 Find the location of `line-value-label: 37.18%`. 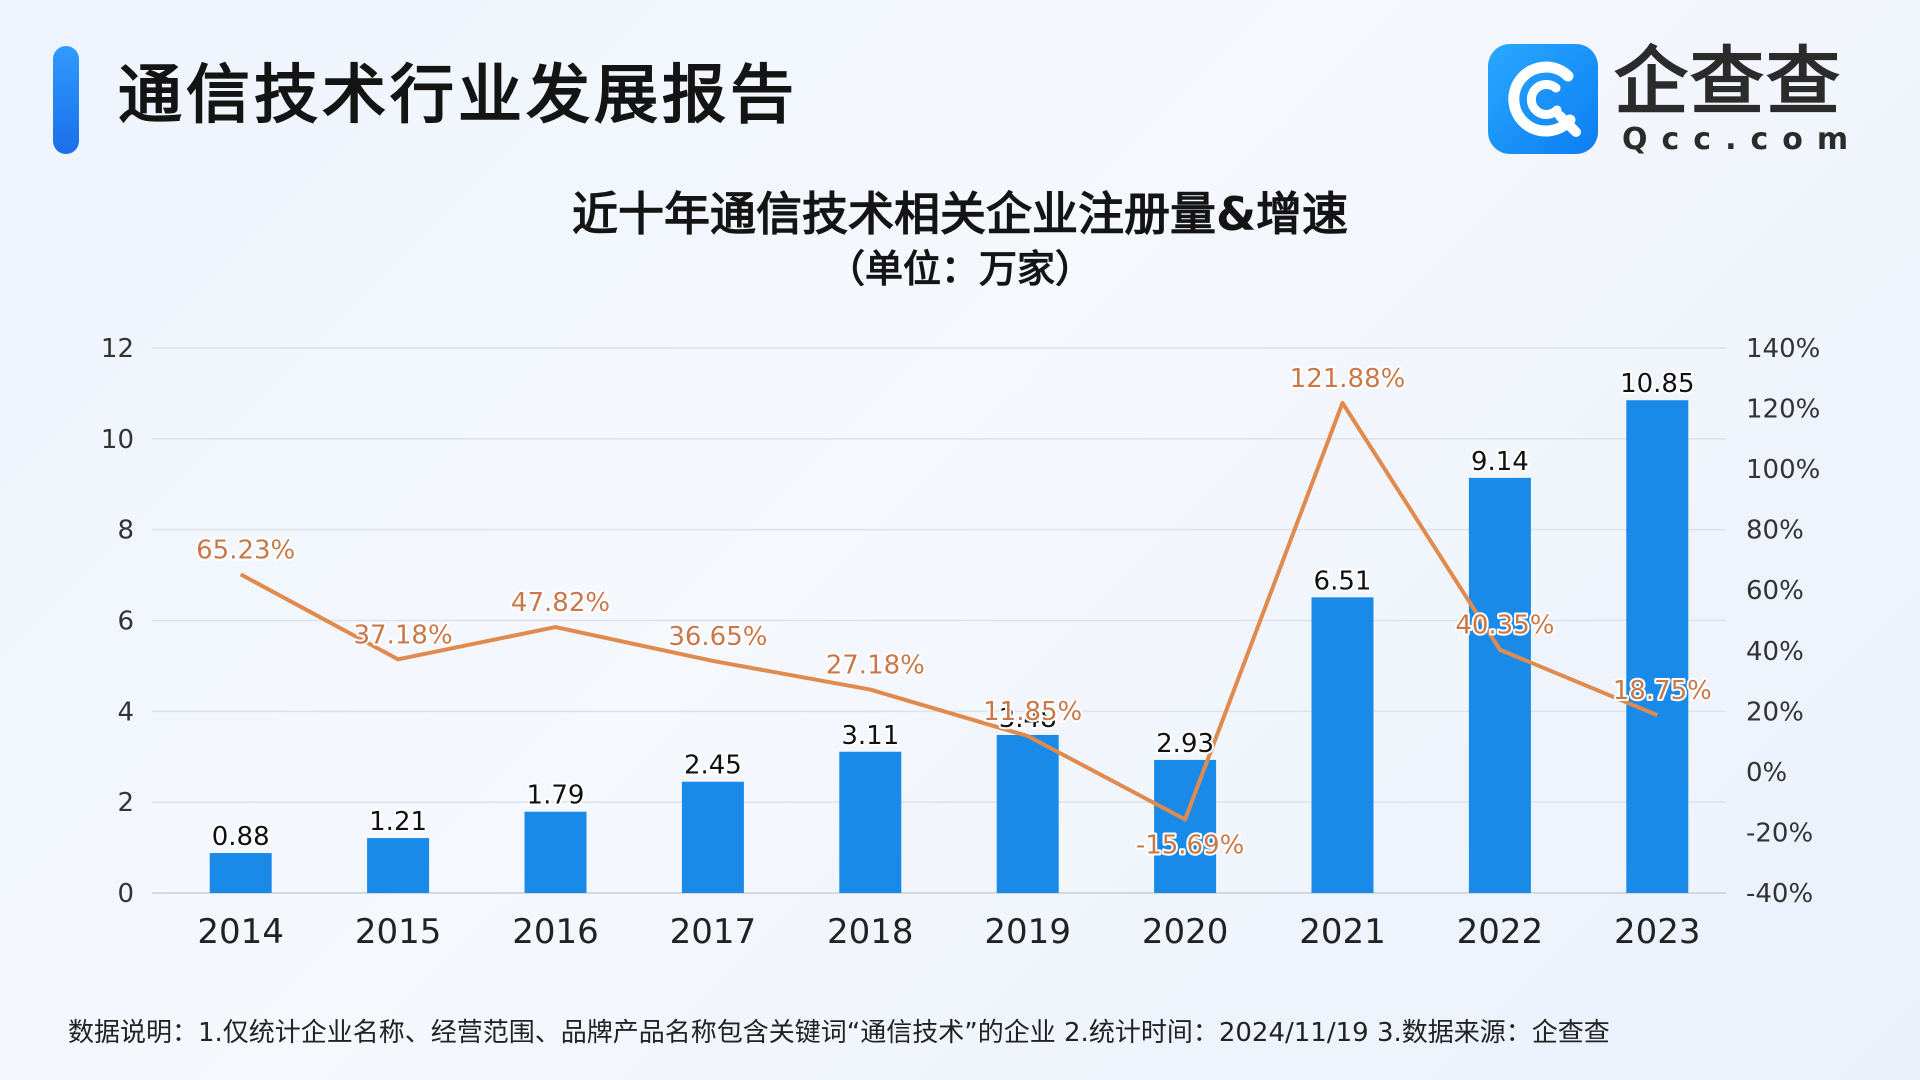

line-value-label: 37.18% is located at coordinates (403, 635).